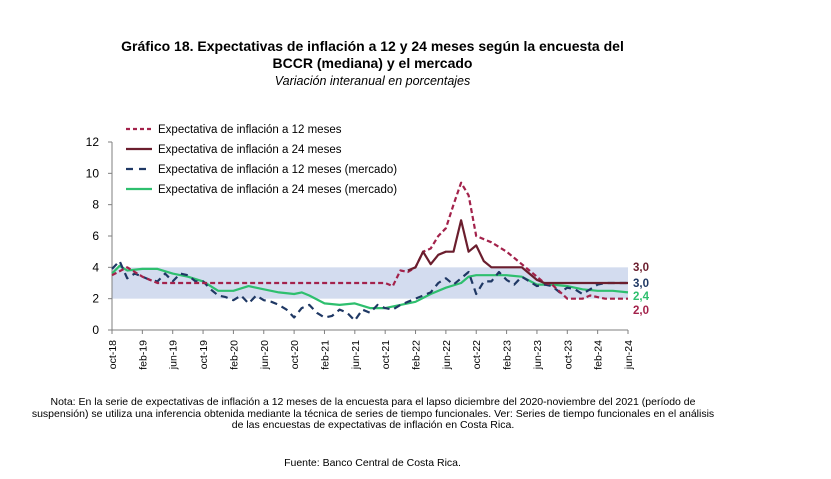  Describe the element at coordinates (641, 297) in the screenshot. I see `final-value-label-m24: 2,4` at that location.